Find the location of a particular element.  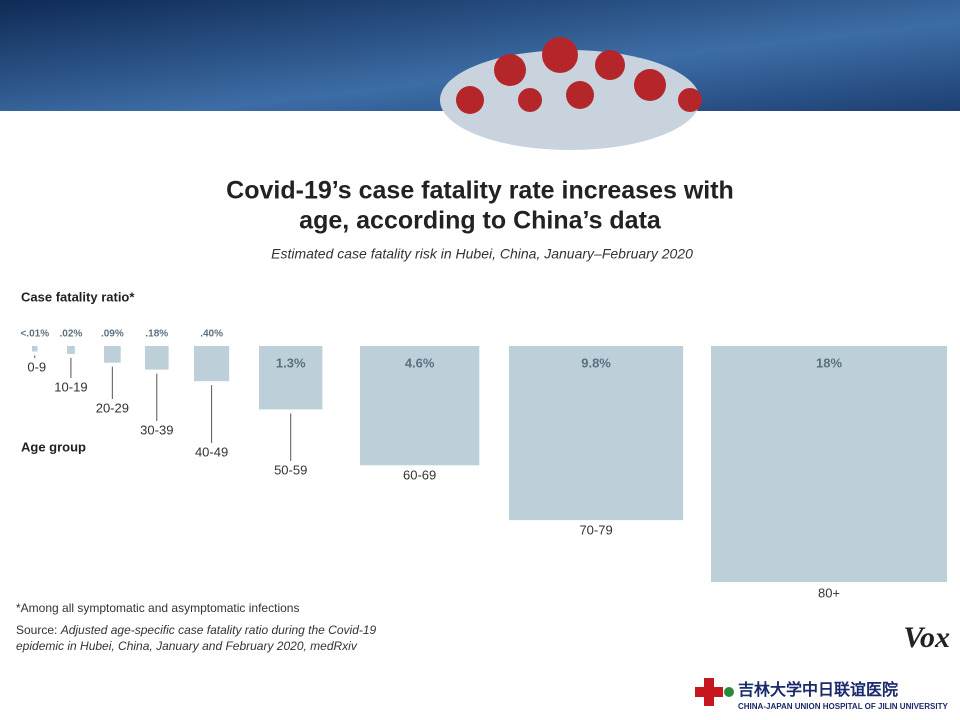

category-label: 70-79 is located at coordinates (595, 529).